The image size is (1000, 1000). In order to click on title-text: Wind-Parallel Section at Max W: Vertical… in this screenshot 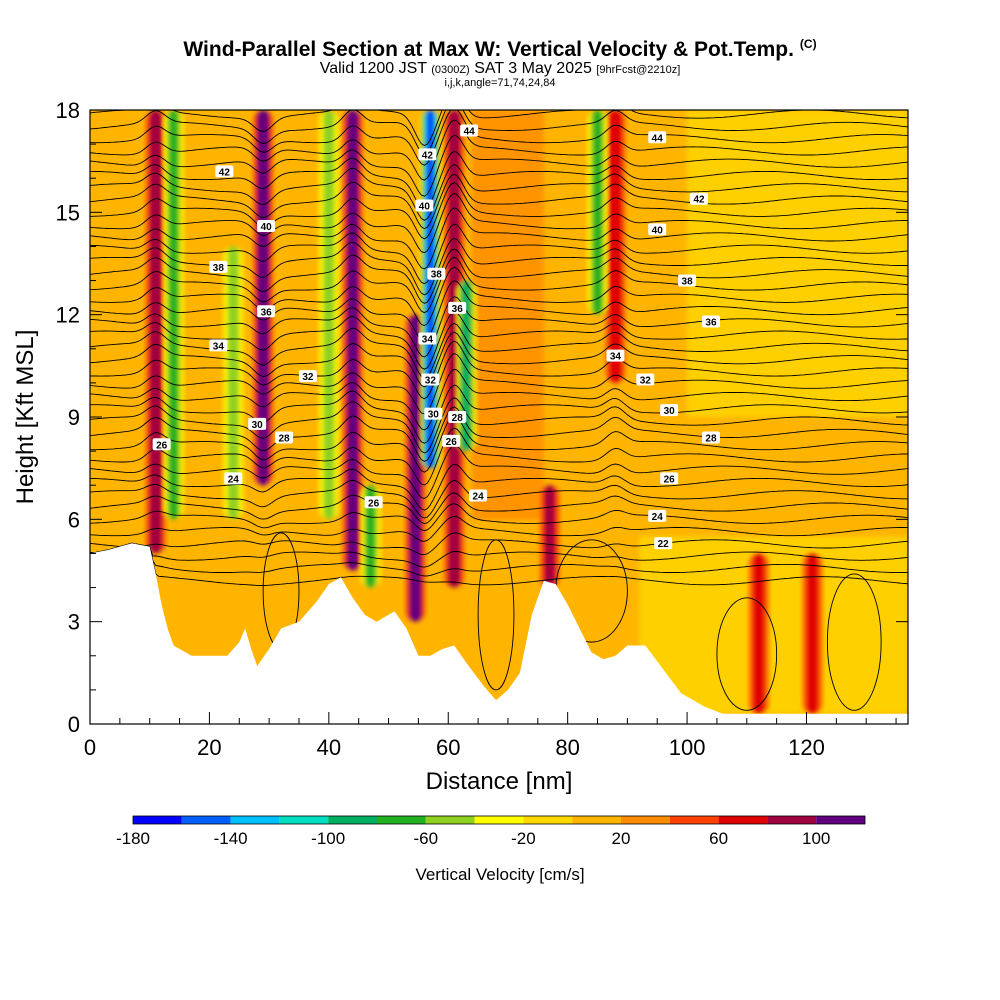, I will do `click(488, 49)`.